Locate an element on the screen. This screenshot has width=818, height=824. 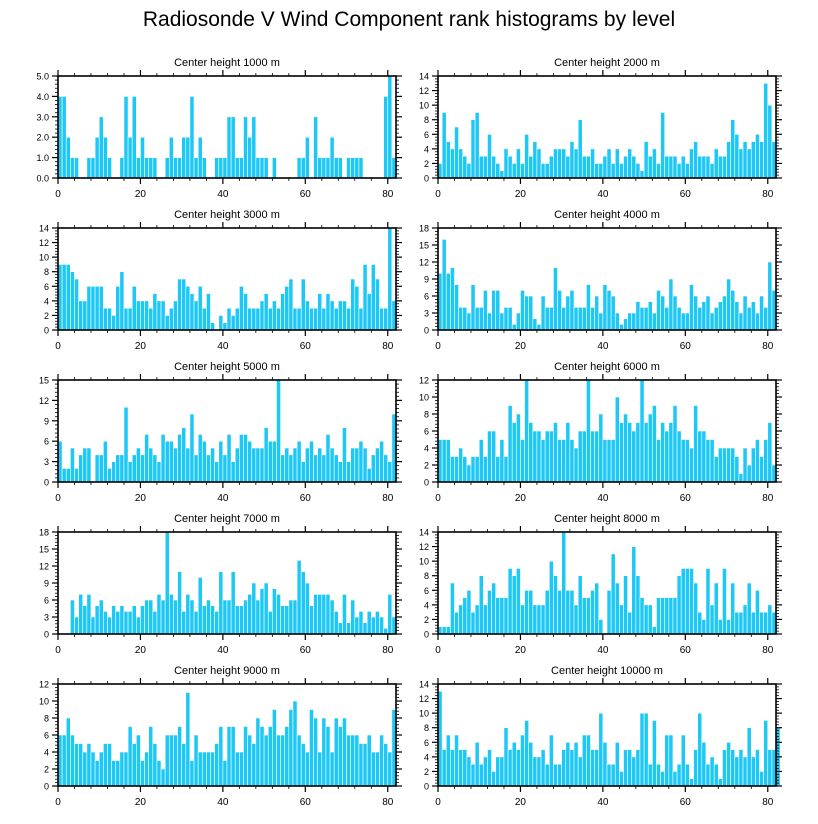
y-tick-label: 4.0 is located at coordinates (42, 97).